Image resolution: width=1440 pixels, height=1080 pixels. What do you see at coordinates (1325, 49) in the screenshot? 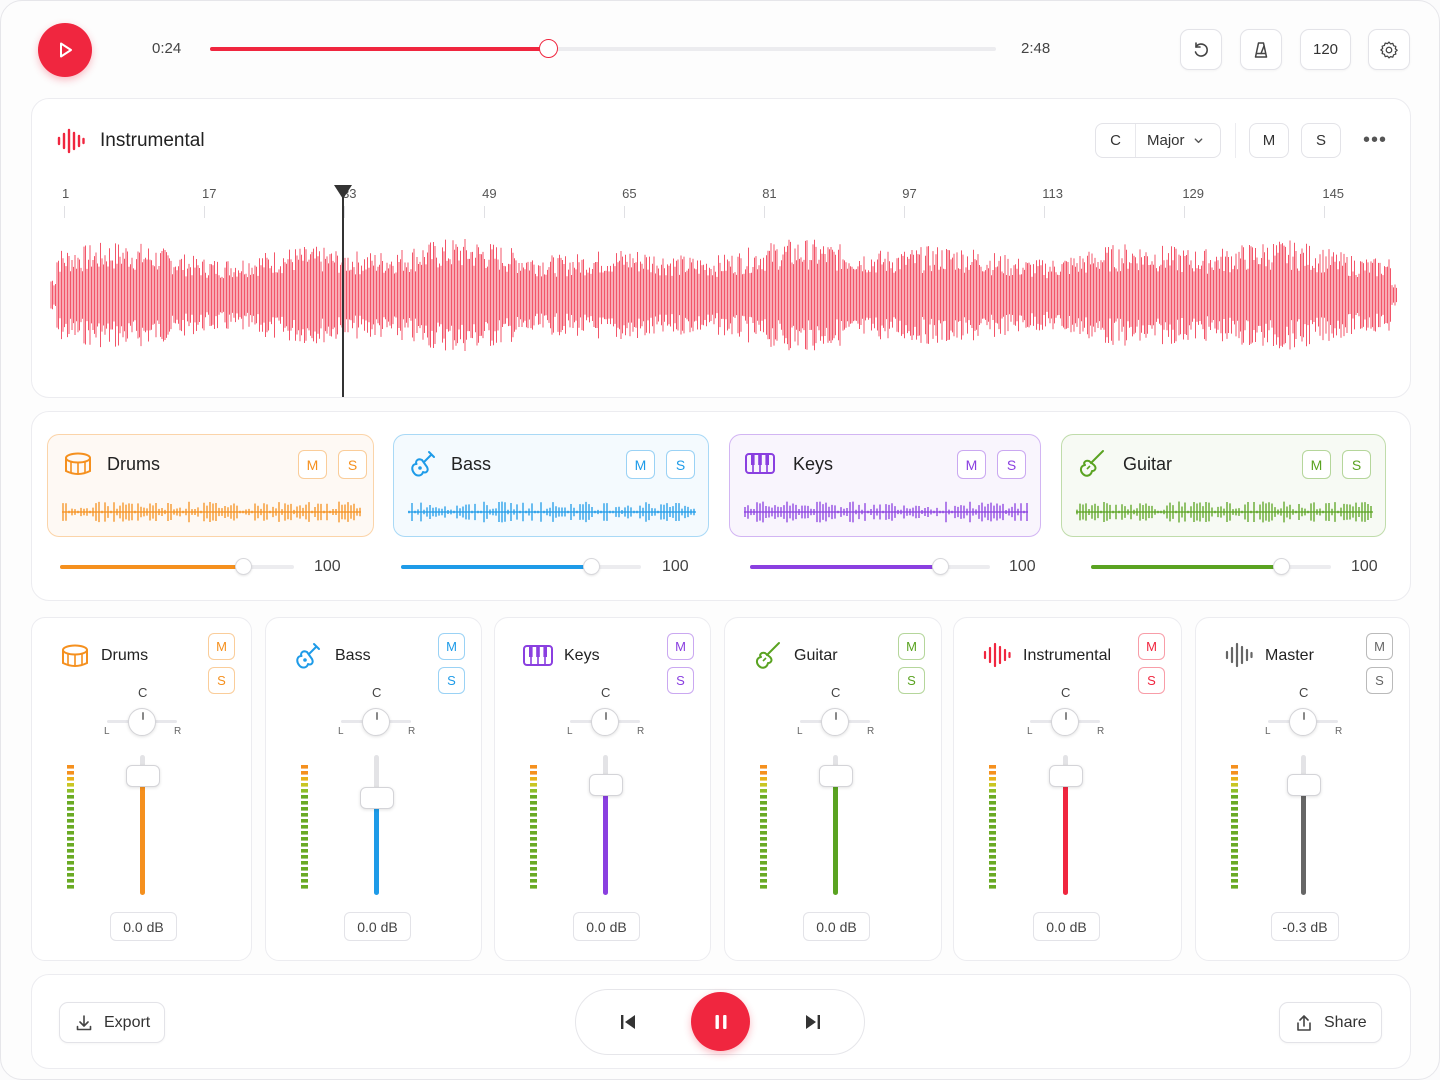
I see `bpm-button: 120` at bounding box center [1325, 49].